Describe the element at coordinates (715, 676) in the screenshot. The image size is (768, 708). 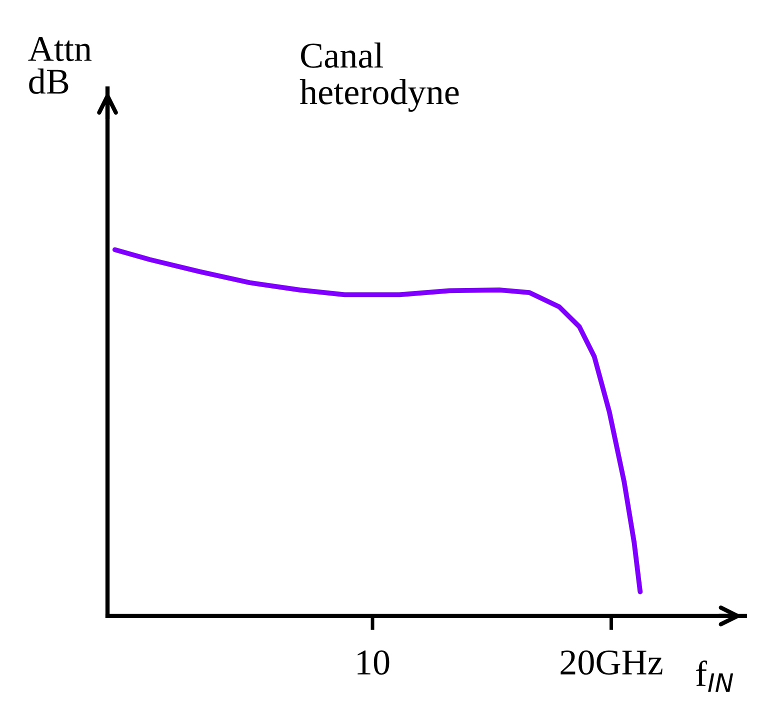
I see `x-axis-title: f$_{IN}$` at that location.